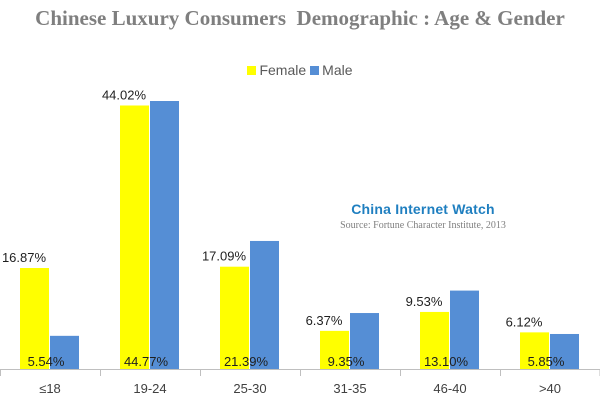  What do you see at coordinates (246, 361) in the screenshot?
I see `value-label-male-2: 21.39%` at bounding box center [246, 361].